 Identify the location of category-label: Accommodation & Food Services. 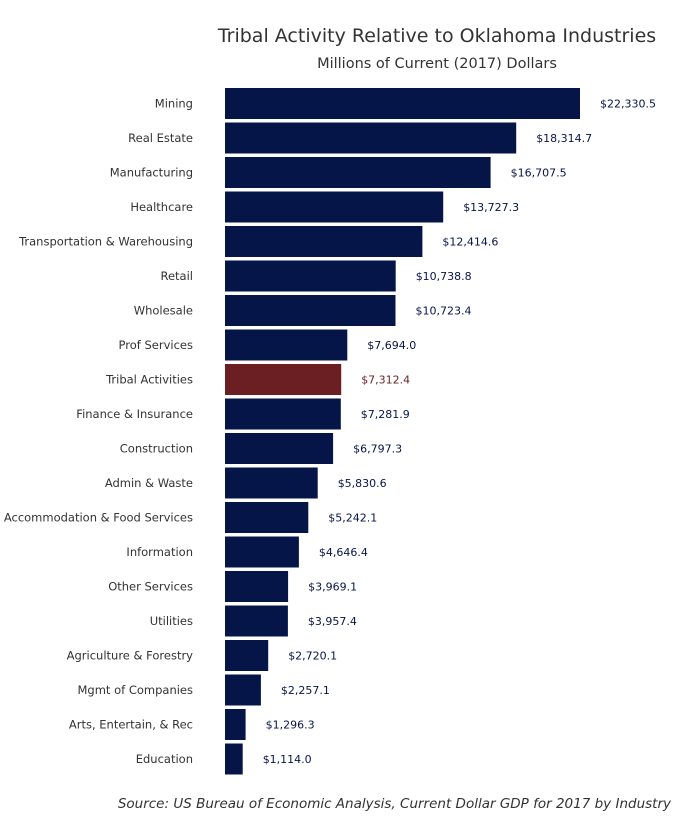
(98, 518).